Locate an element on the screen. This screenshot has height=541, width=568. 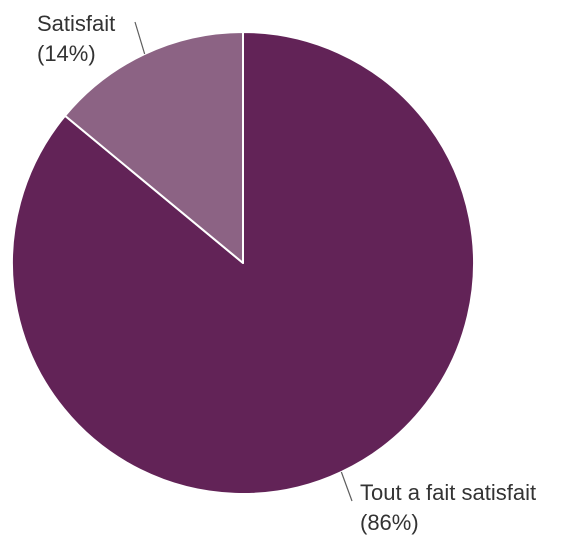
slice-label-satisfait-percent: (14%) is located at coordinates (66, 53).